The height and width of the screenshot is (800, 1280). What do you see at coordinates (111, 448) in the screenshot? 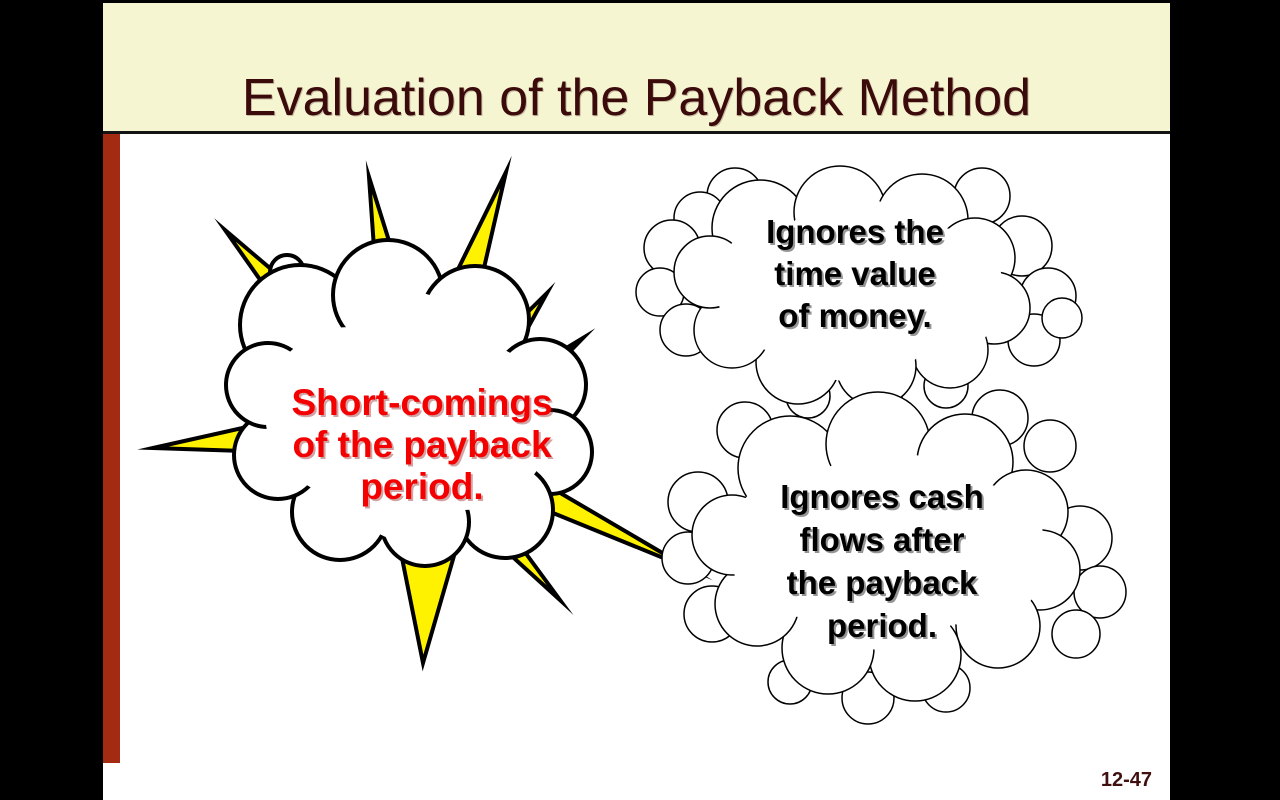
I see `accent-bar` at bounding box center [111, 448].